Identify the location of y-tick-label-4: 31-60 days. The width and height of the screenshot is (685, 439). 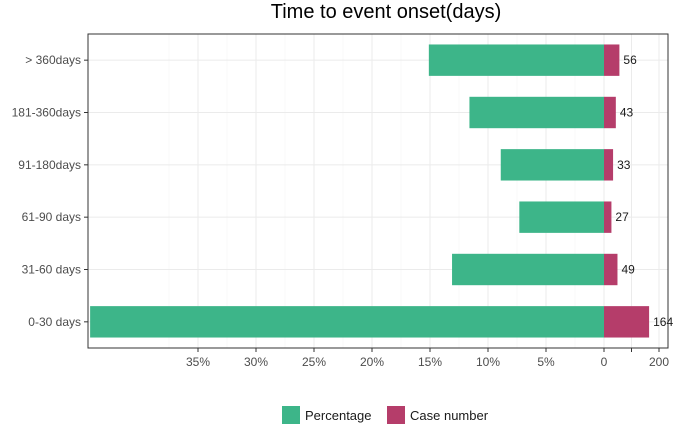
(51, 270).